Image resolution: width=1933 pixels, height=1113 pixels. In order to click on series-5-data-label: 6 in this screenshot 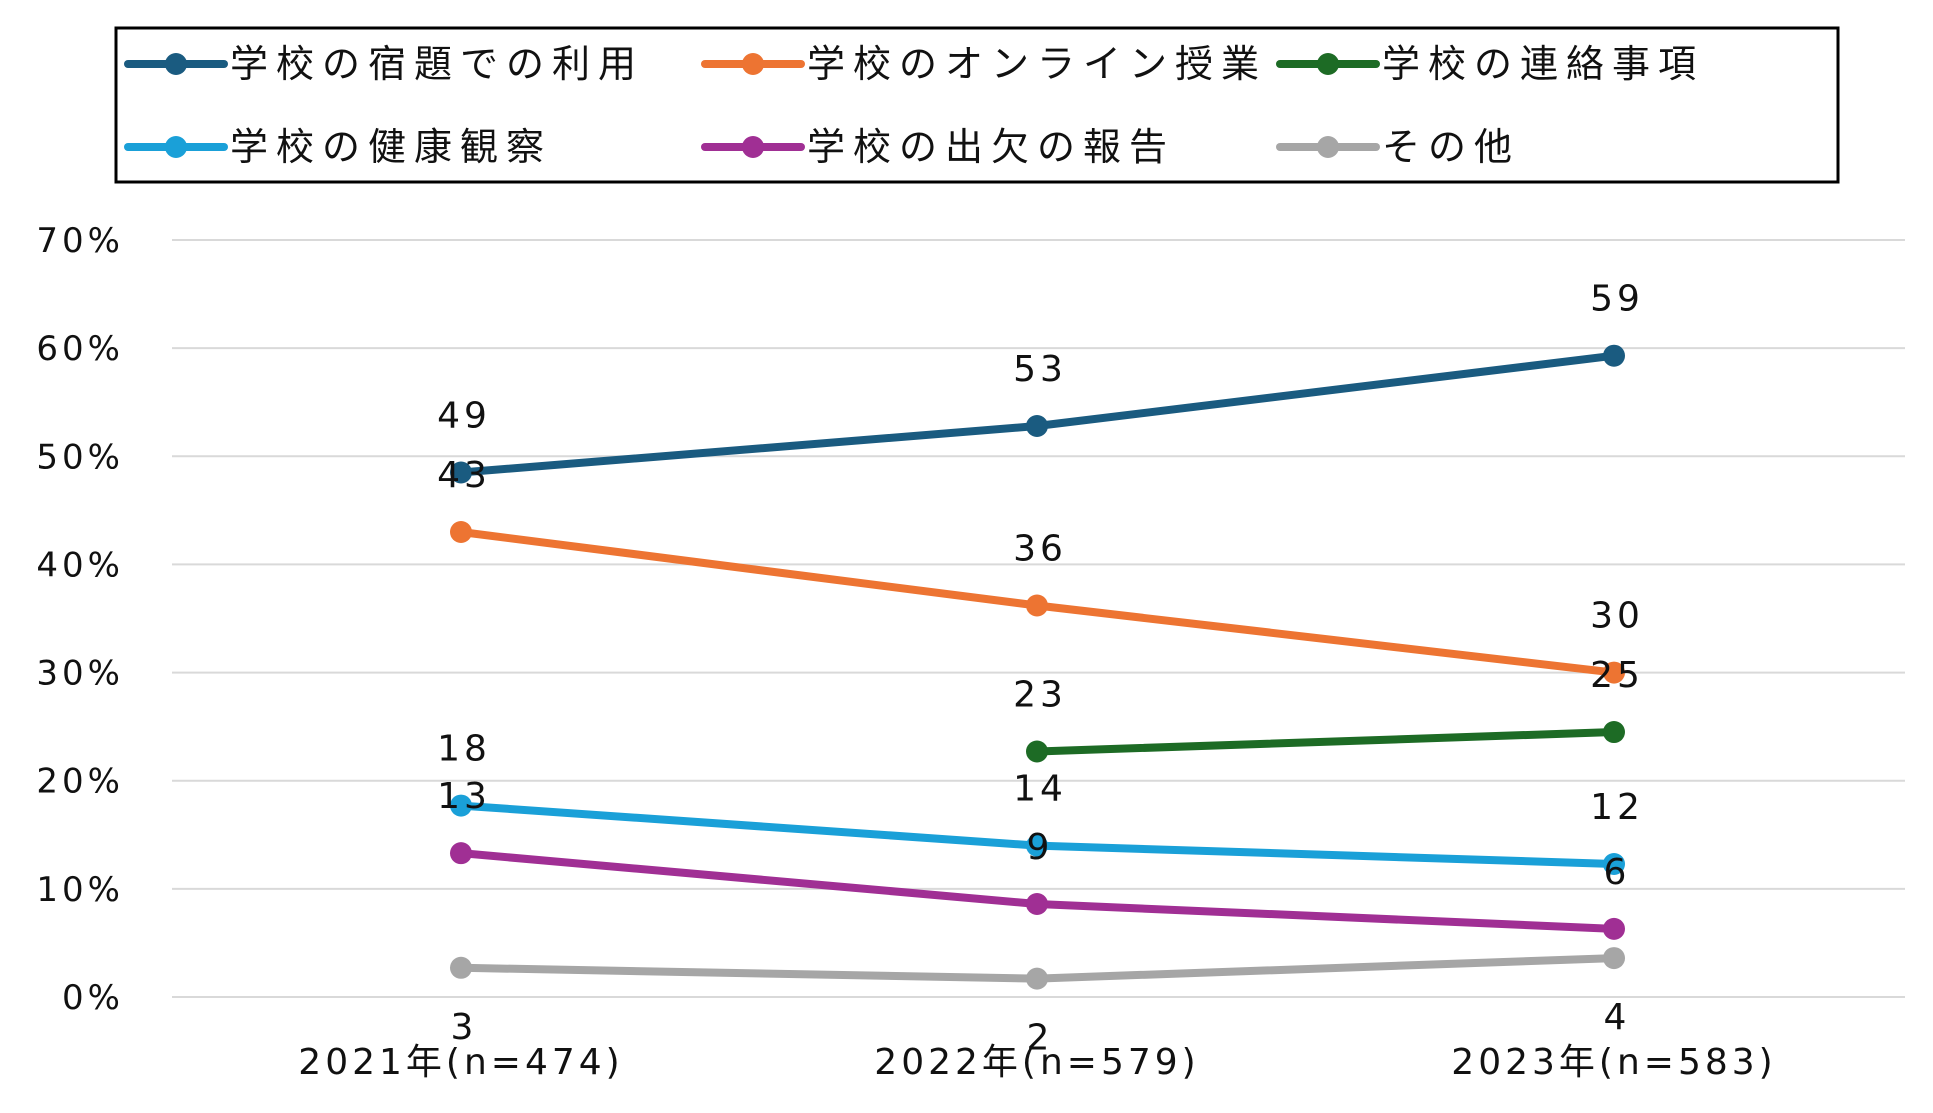, I will do `click(1617, 872)`.